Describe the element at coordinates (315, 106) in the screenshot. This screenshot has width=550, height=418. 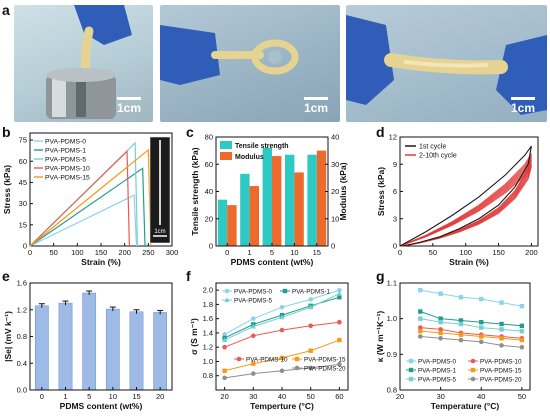
I see `scale-bar-2: 1cm` at that location.